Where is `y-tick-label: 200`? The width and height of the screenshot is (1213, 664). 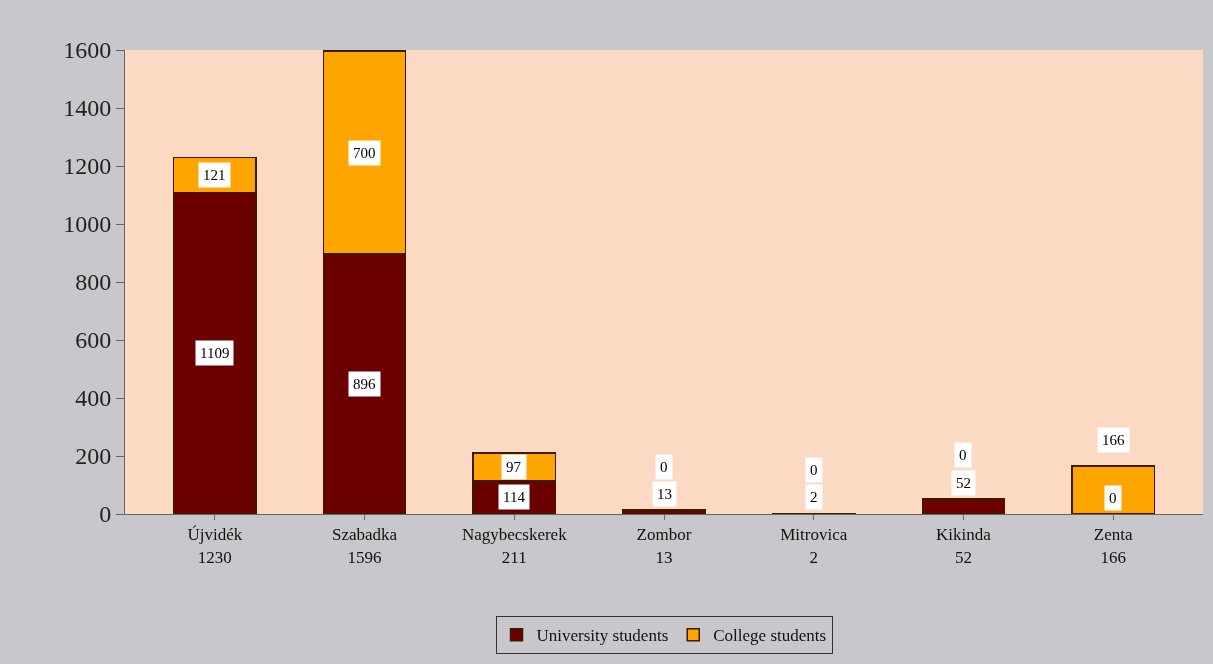
y-tick-label: 200 is located at coordinates (93, 456).